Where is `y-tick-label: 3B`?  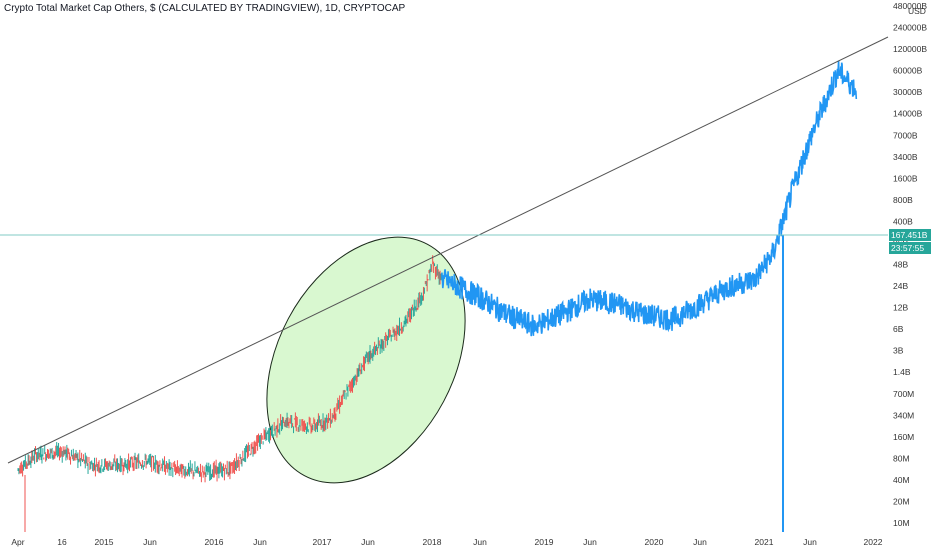
y-tick-label: 3B is located at coordinates (898, 351).